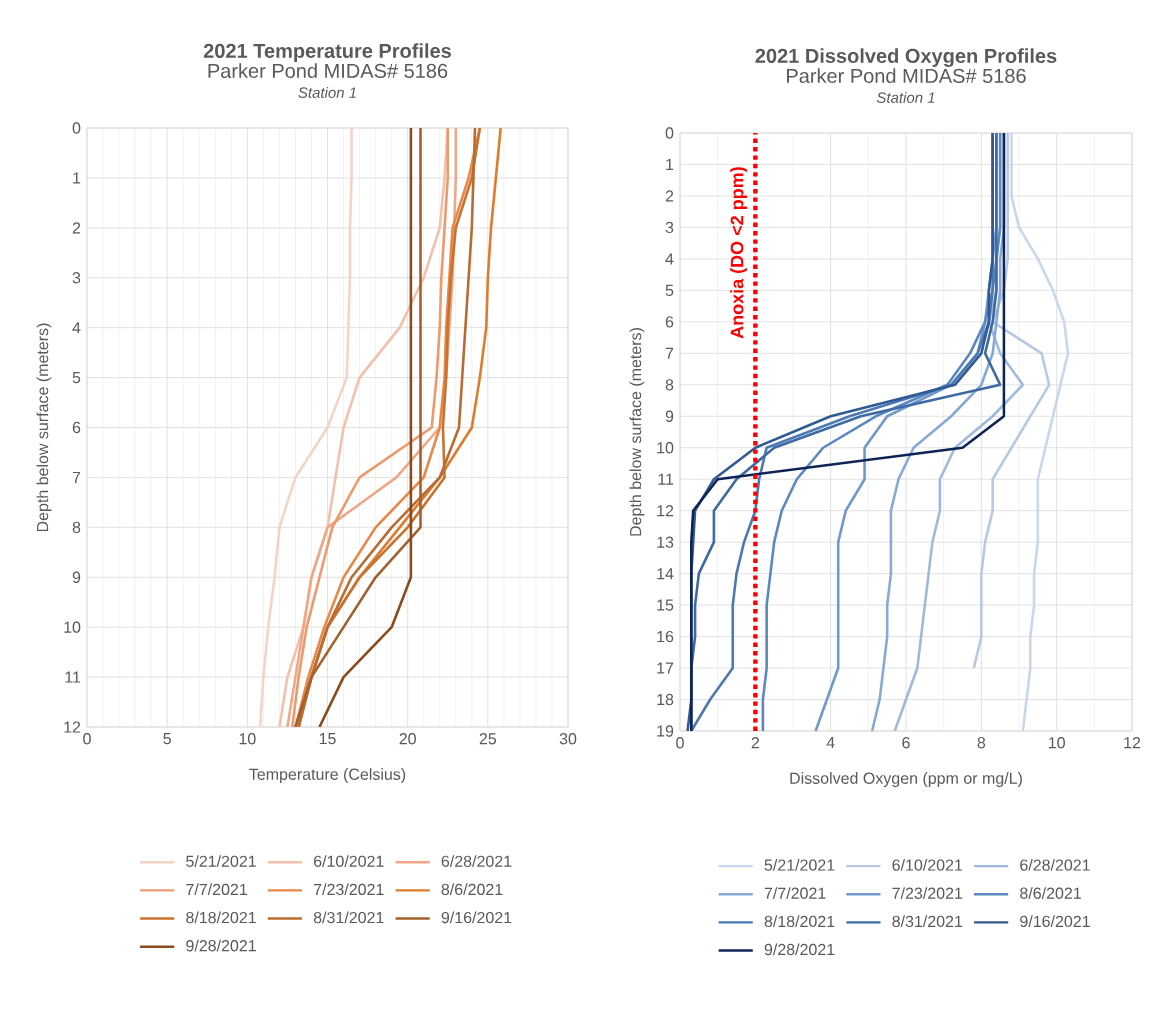 The image size is (1155, 1028). What do you see at coordinates (906, 780) in the screenshot?
I see `x-axis-title: Dissolved Oxygen (ppm or mg/L)` at bounding box center [906, 780].